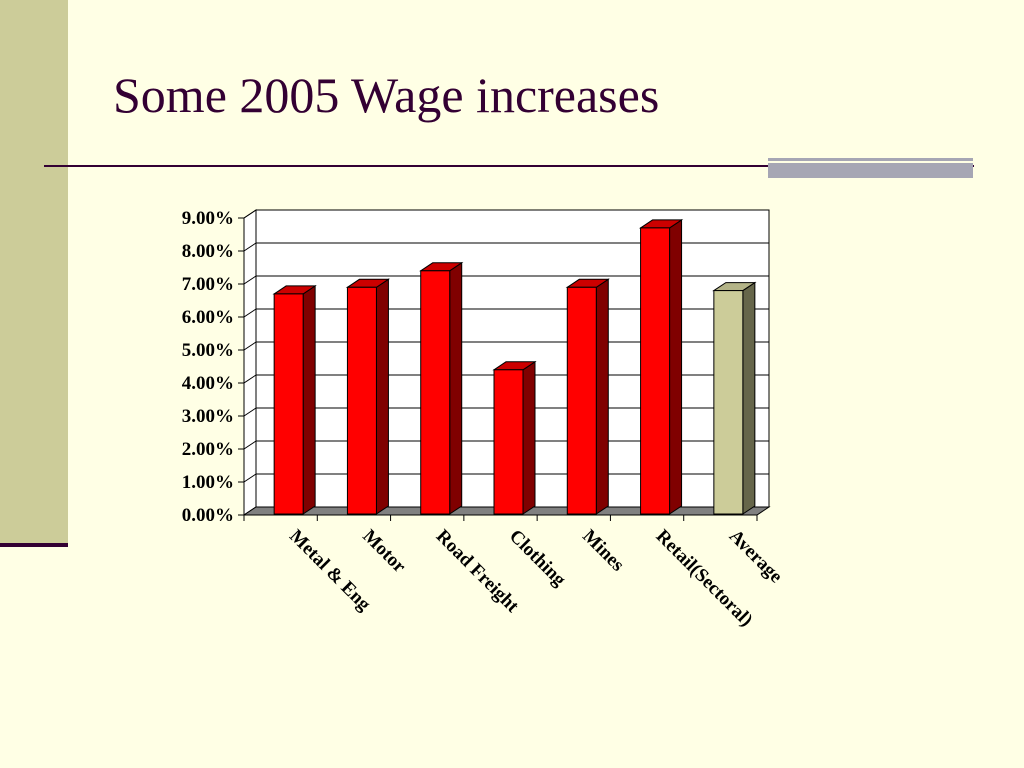 This screenshot has width=1024, height=768. I want to click on slide-title: Some 2005 Wage increases, so click(386, 95).